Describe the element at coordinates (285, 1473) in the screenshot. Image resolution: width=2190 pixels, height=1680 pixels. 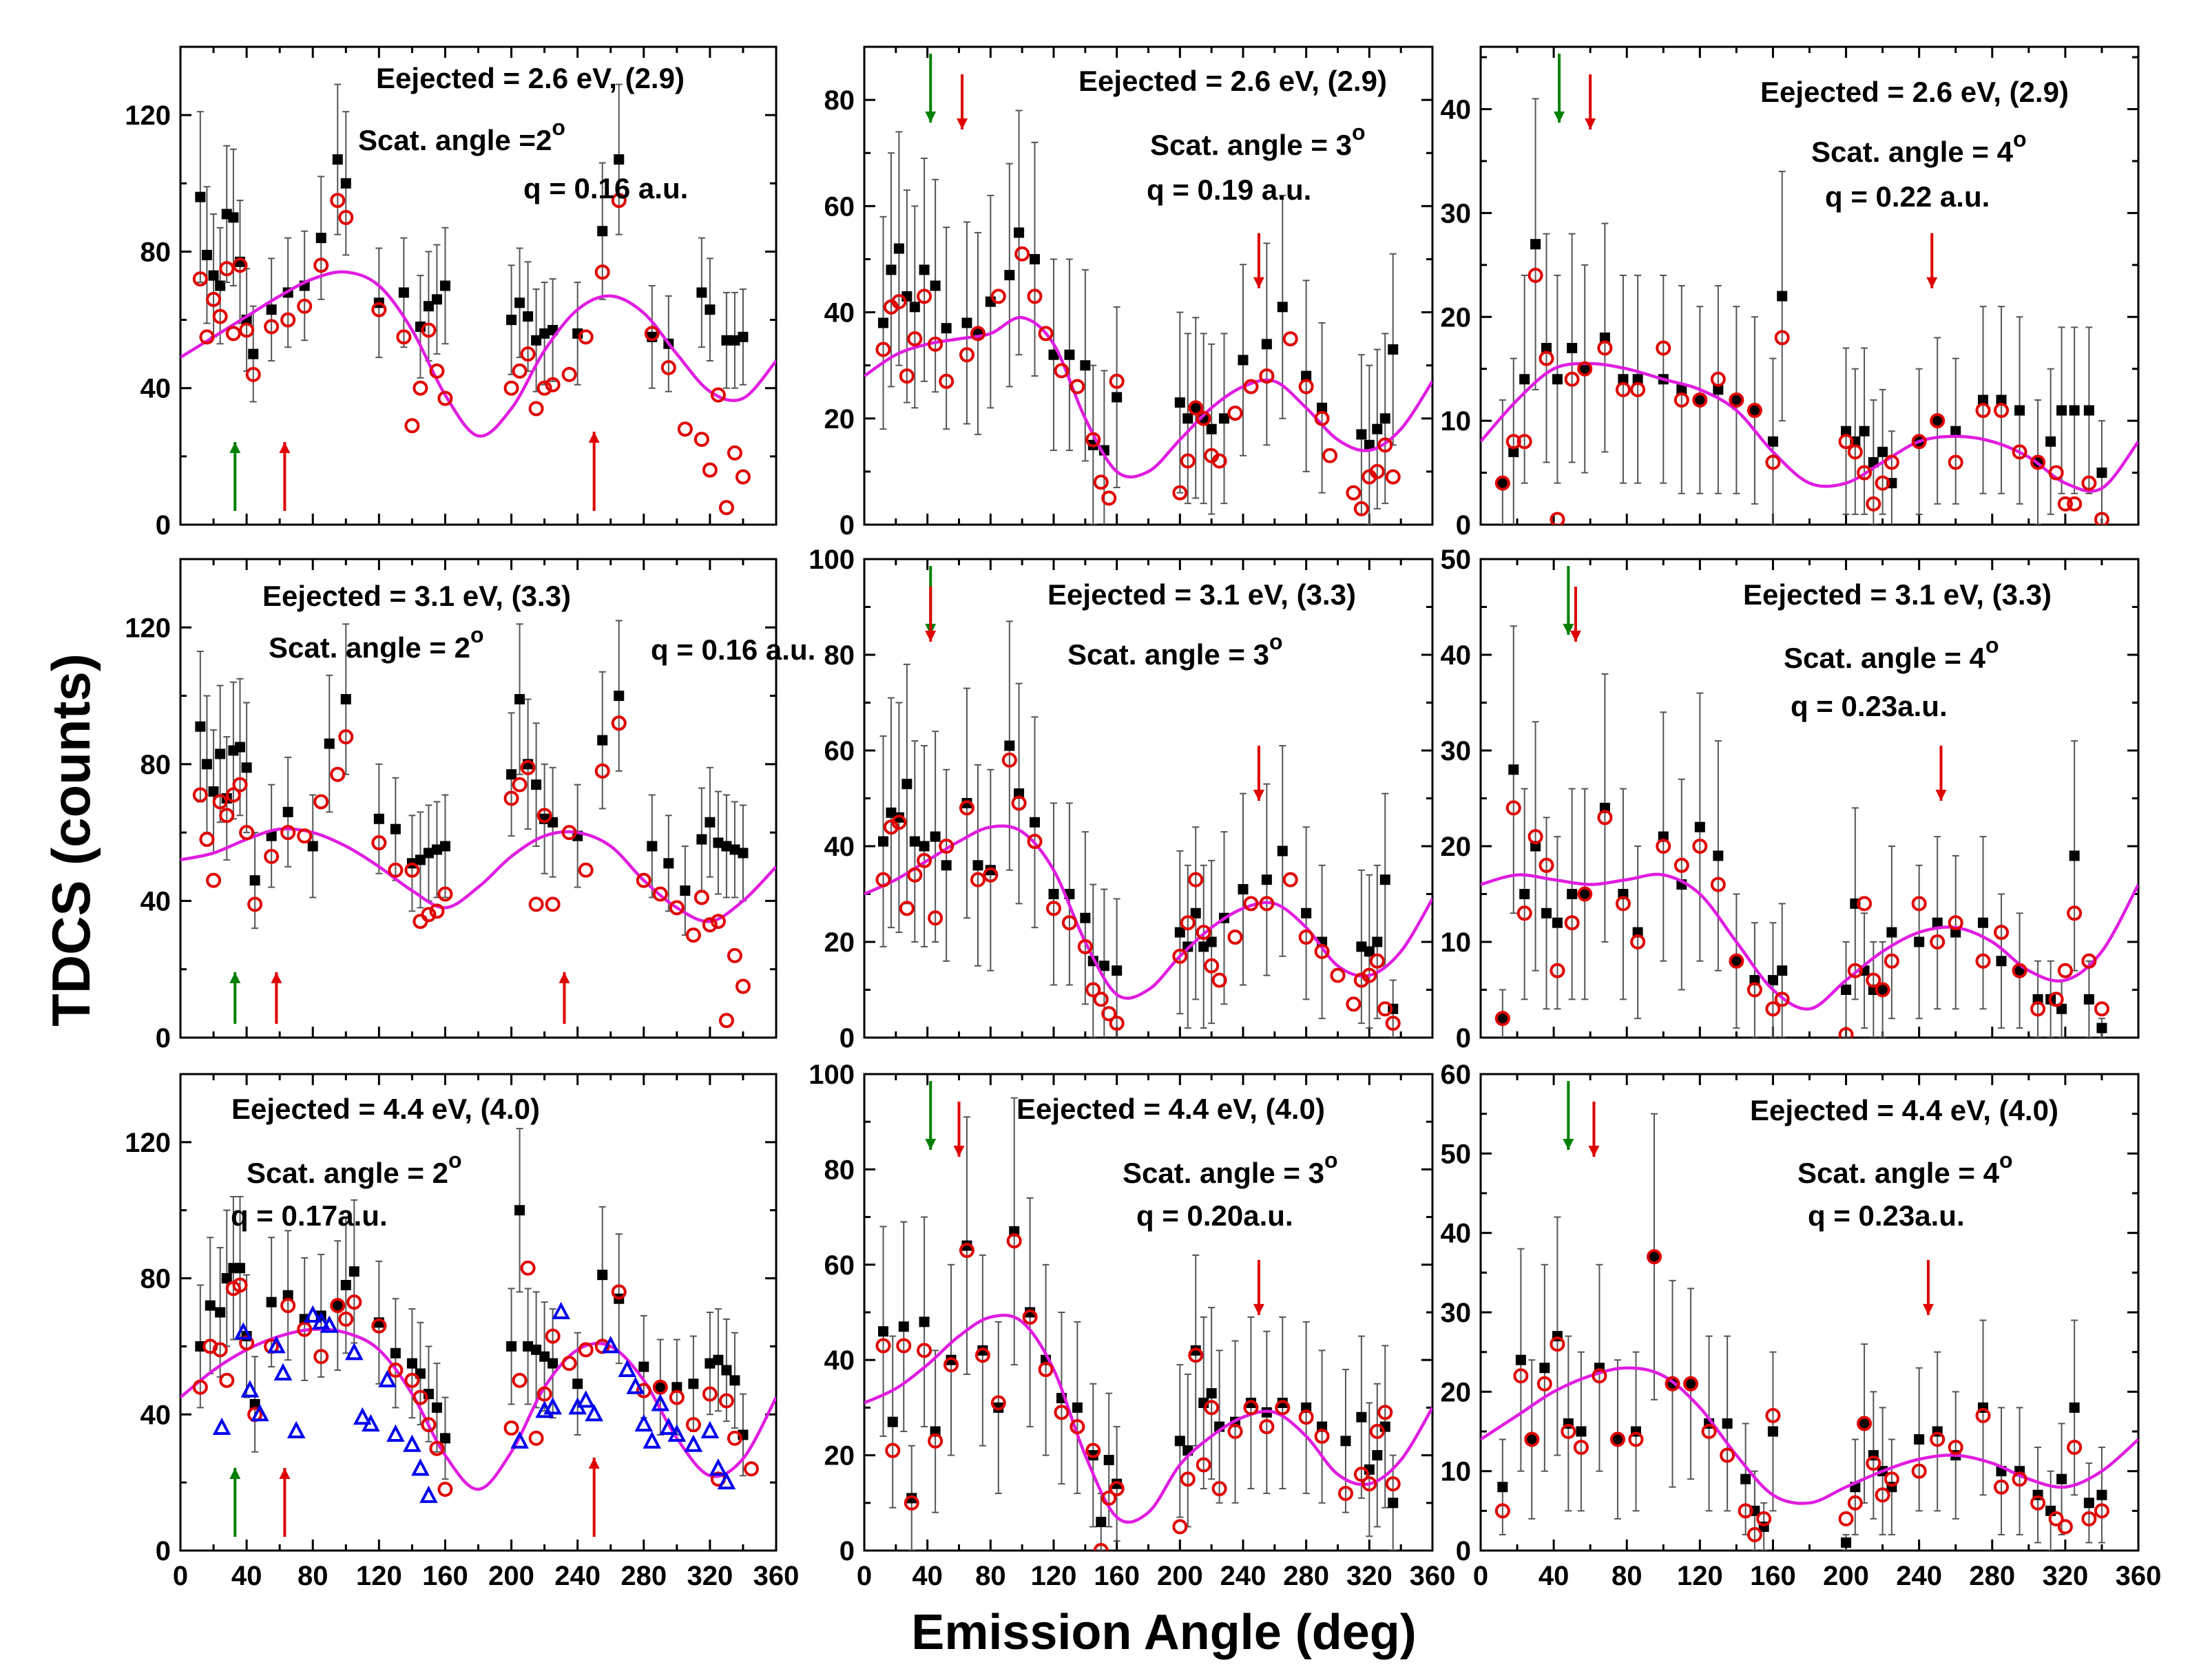
I see `red-arrow-head` at that location.